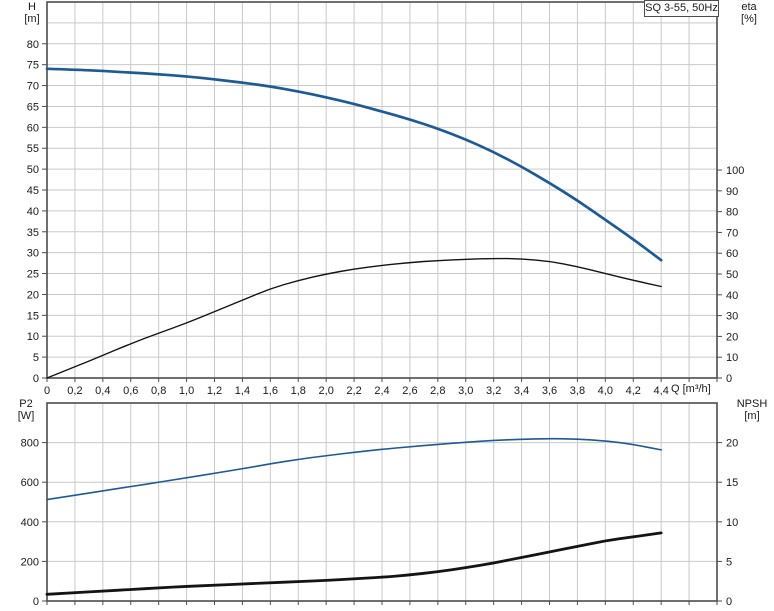 This screenshot has height=611, width=774. Describe the element at coordinates (493, 391) in the screenshot. I see `x-axis-tick-label: 3,2` at that location.